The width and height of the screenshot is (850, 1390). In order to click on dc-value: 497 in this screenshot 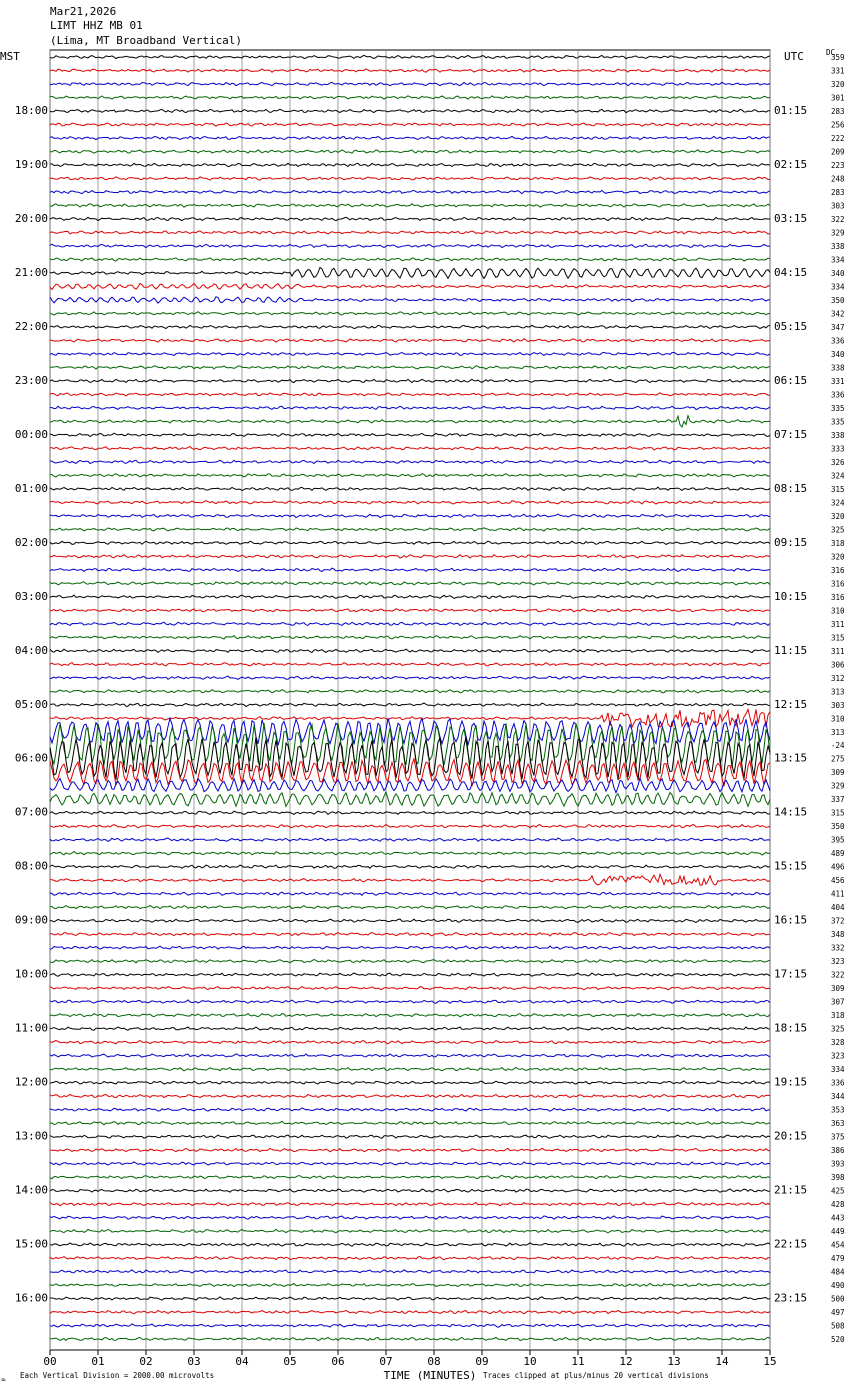, I will do `click(838, 1312)`.